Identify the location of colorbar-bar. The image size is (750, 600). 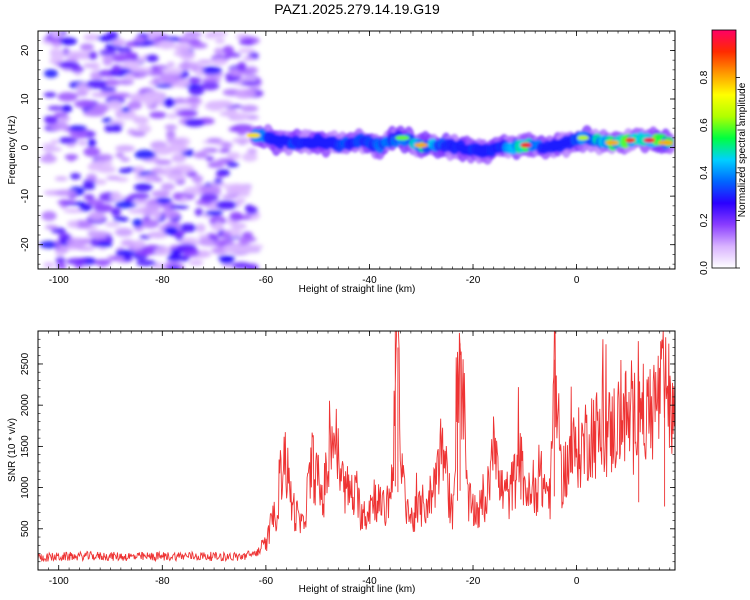
(724, 149).